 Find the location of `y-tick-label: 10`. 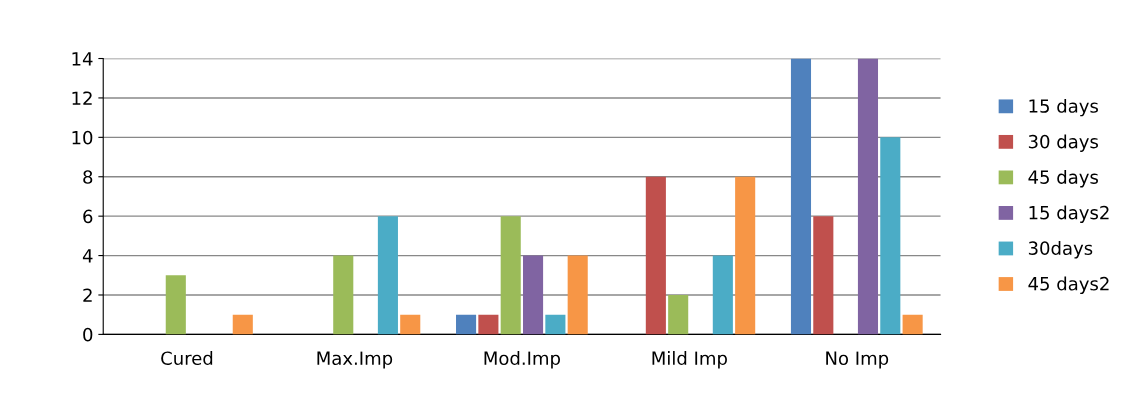

y-tick-label: 10 is located at coordinates (82, 137).